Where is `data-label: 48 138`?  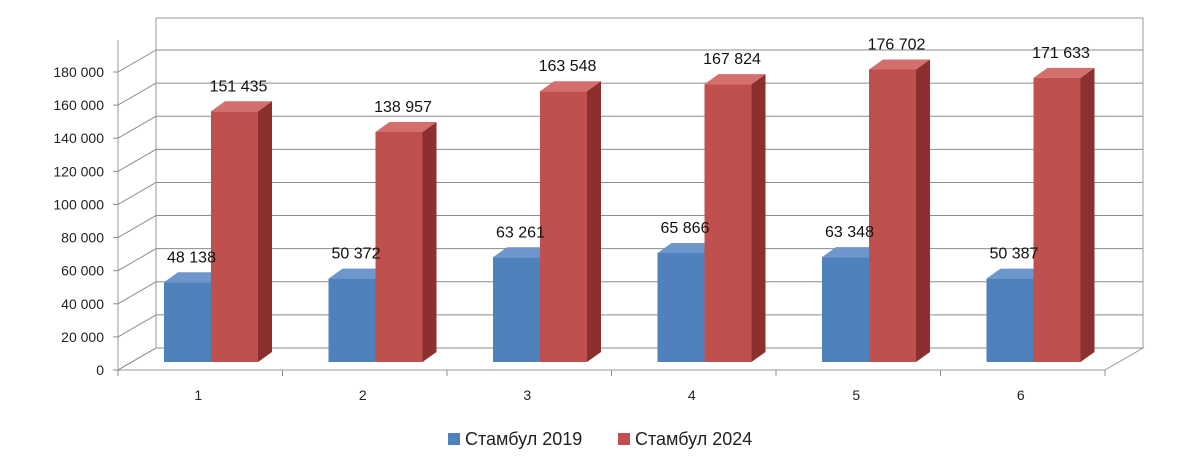 data-label: 48 138 is located at coordinates (191, 257).